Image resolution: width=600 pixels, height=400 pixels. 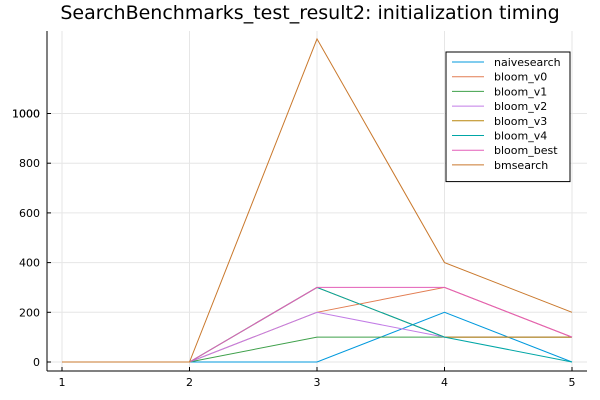 What do you see at coordinates (29, 263) in the screenshot?
I see `y-tick-label: 400` at bounding box center [29, 263].